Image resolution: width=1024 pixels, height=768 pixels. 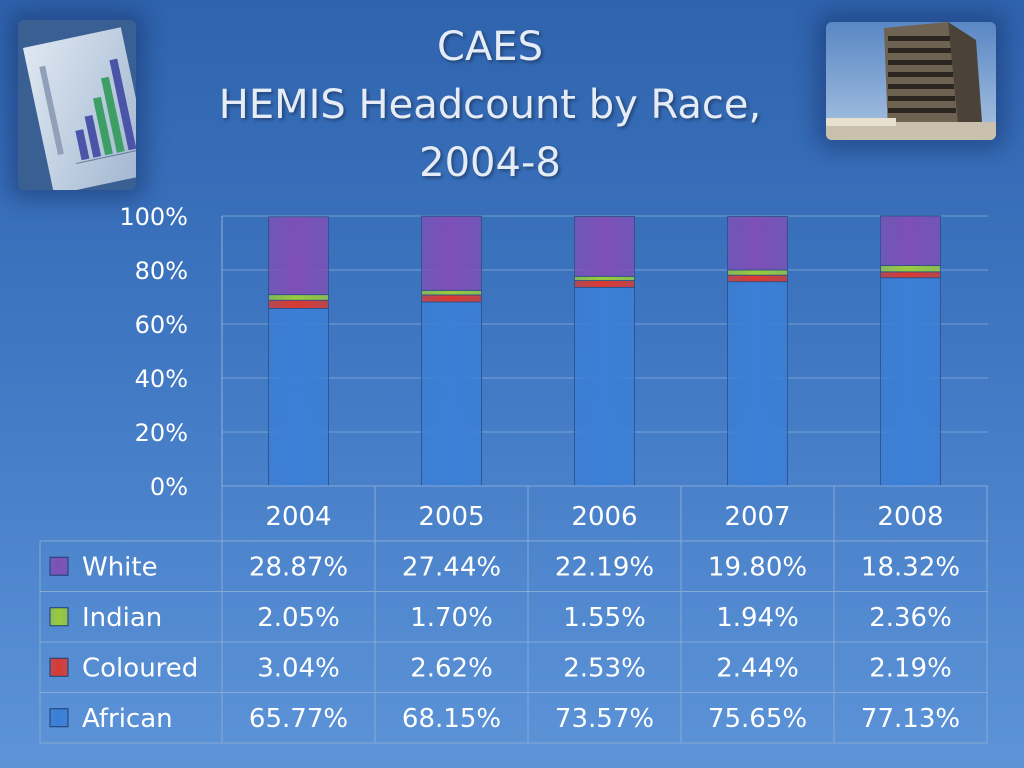 I want to click on bar-coloured-2004, so click(x=298, y=304).